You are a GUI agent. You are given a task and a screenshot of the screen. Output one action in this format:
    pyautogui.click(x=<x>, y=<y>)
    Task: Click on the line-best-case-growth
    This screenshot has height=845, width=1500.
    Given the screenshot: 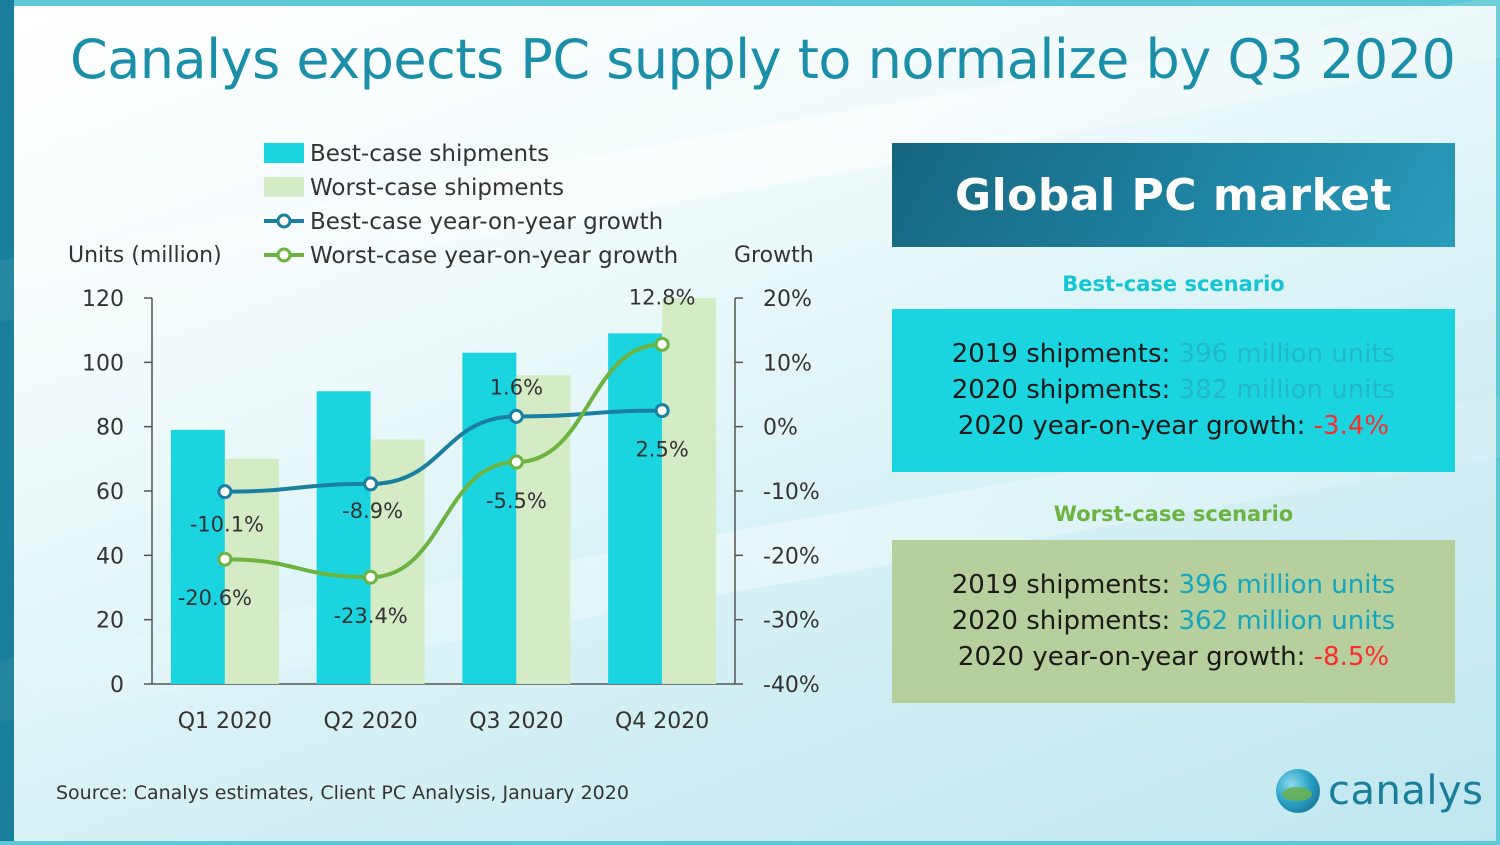 What is the action you would take?
    pyautogui.click(x=443, y=451)
    